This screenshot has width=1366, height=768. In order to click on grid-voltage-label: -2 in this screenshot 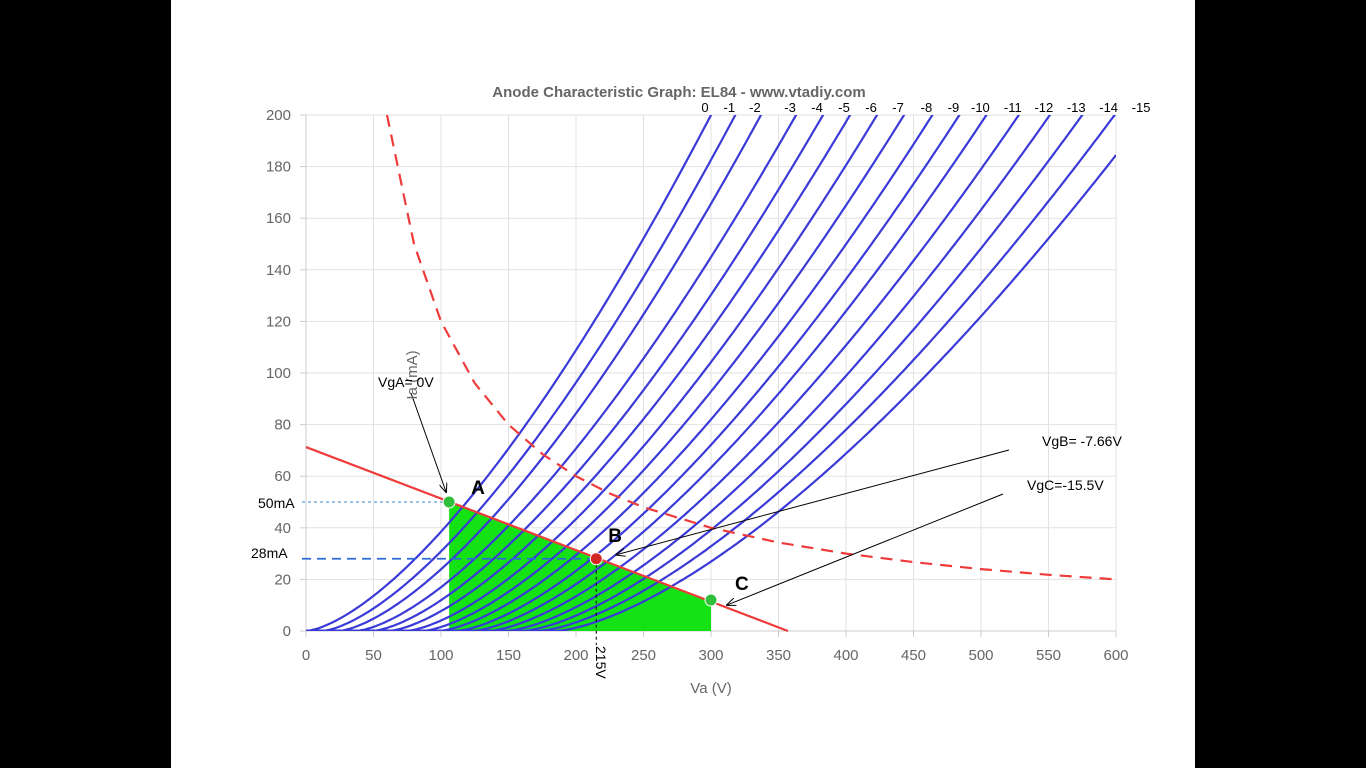, I will do `click(755, 107)`.